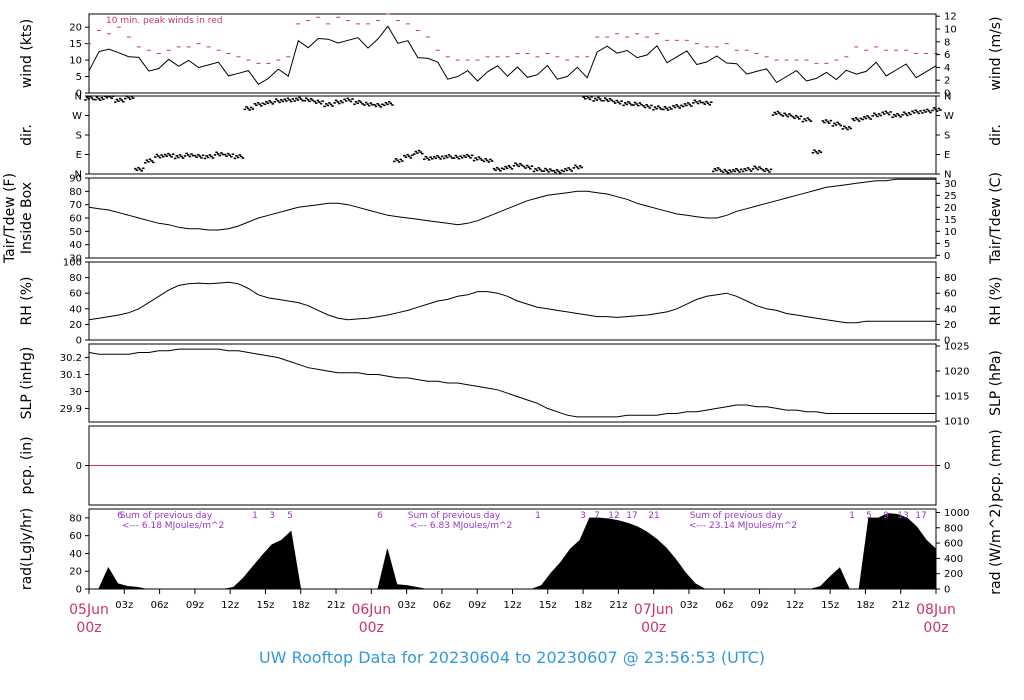 This screenshot has width=1024, height=700. Describe the element at coordinates (654, 610) in the screenshot. I see `day-label-date: 07Jun` at that location.